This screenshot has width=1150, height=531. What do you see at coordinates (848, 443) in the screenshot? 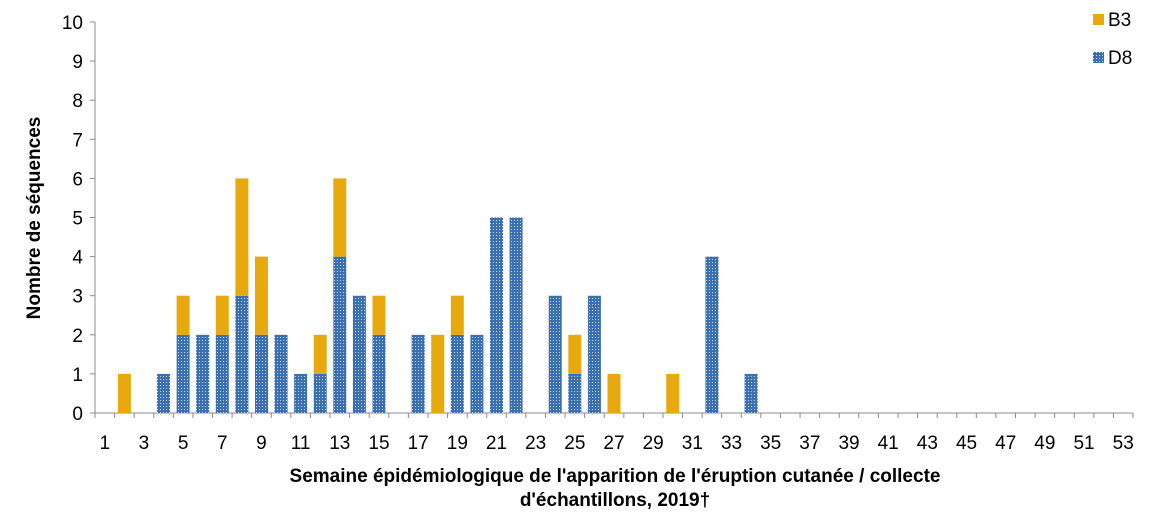
I see `x-tick-label: 39` at bounding box center [848, 443].